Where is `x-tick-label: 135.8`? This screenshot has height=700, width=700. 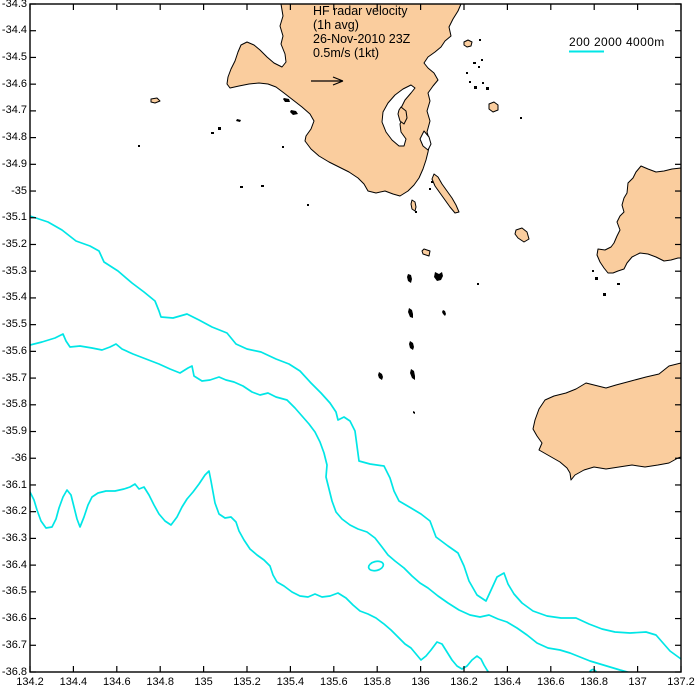 x-tick-label: 135.8 is located at coordinates (377, 682).